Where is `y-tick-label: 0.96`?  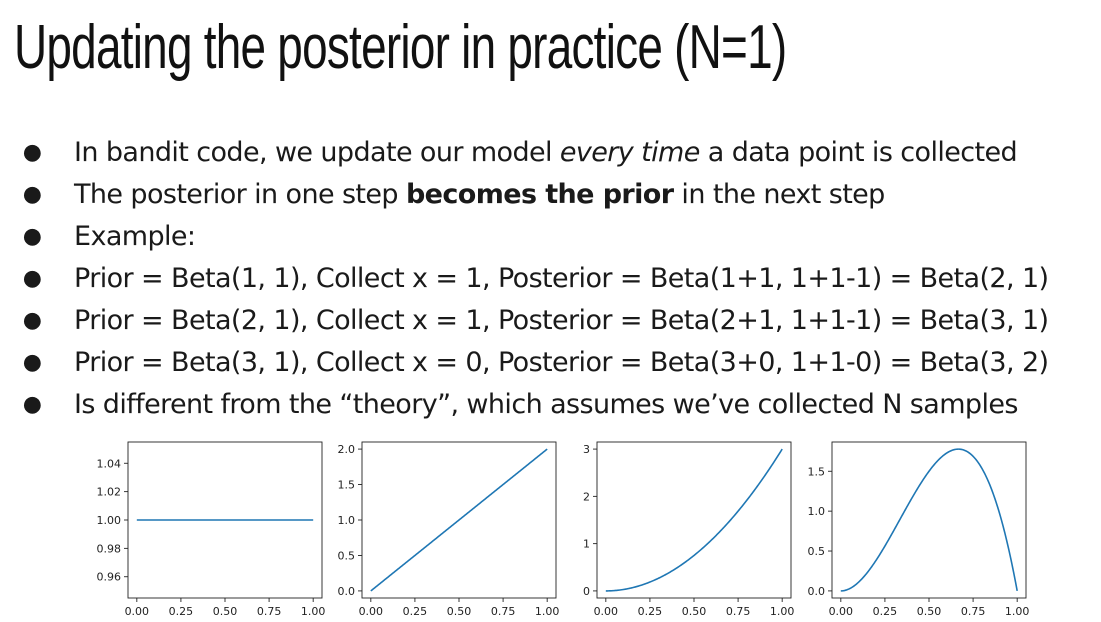
y-tick-label: 0.96 is located at coordinates (109, 577).